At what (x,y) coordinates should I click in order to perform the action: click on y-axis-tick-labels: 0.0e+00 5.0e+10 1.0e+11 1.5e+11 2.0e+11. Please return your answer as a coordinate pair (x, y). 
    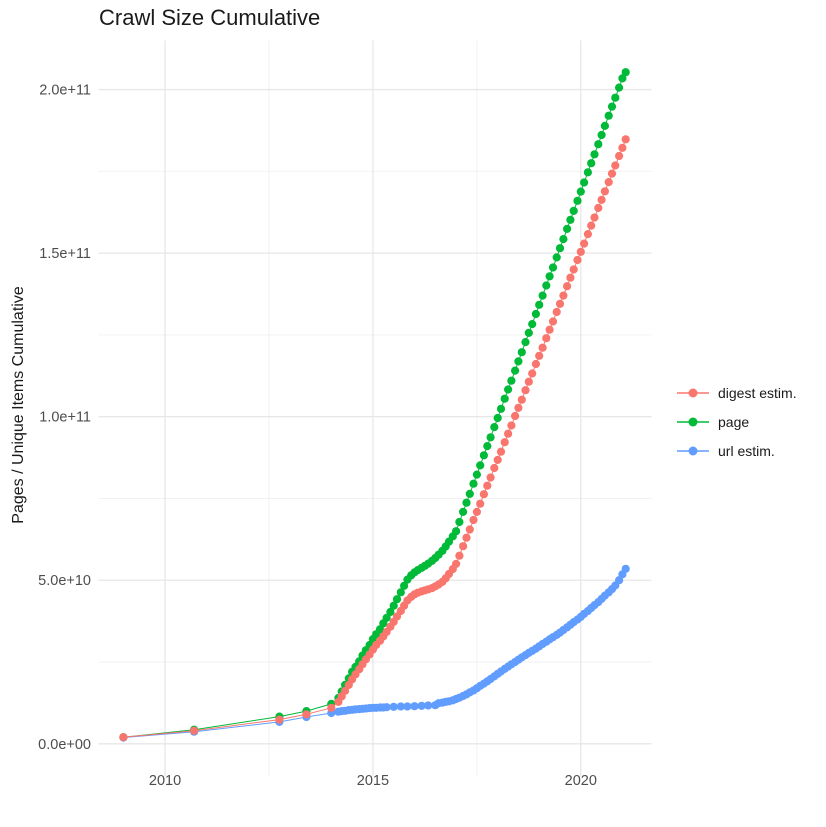
    Looking at the image, I should click on (64, 418).